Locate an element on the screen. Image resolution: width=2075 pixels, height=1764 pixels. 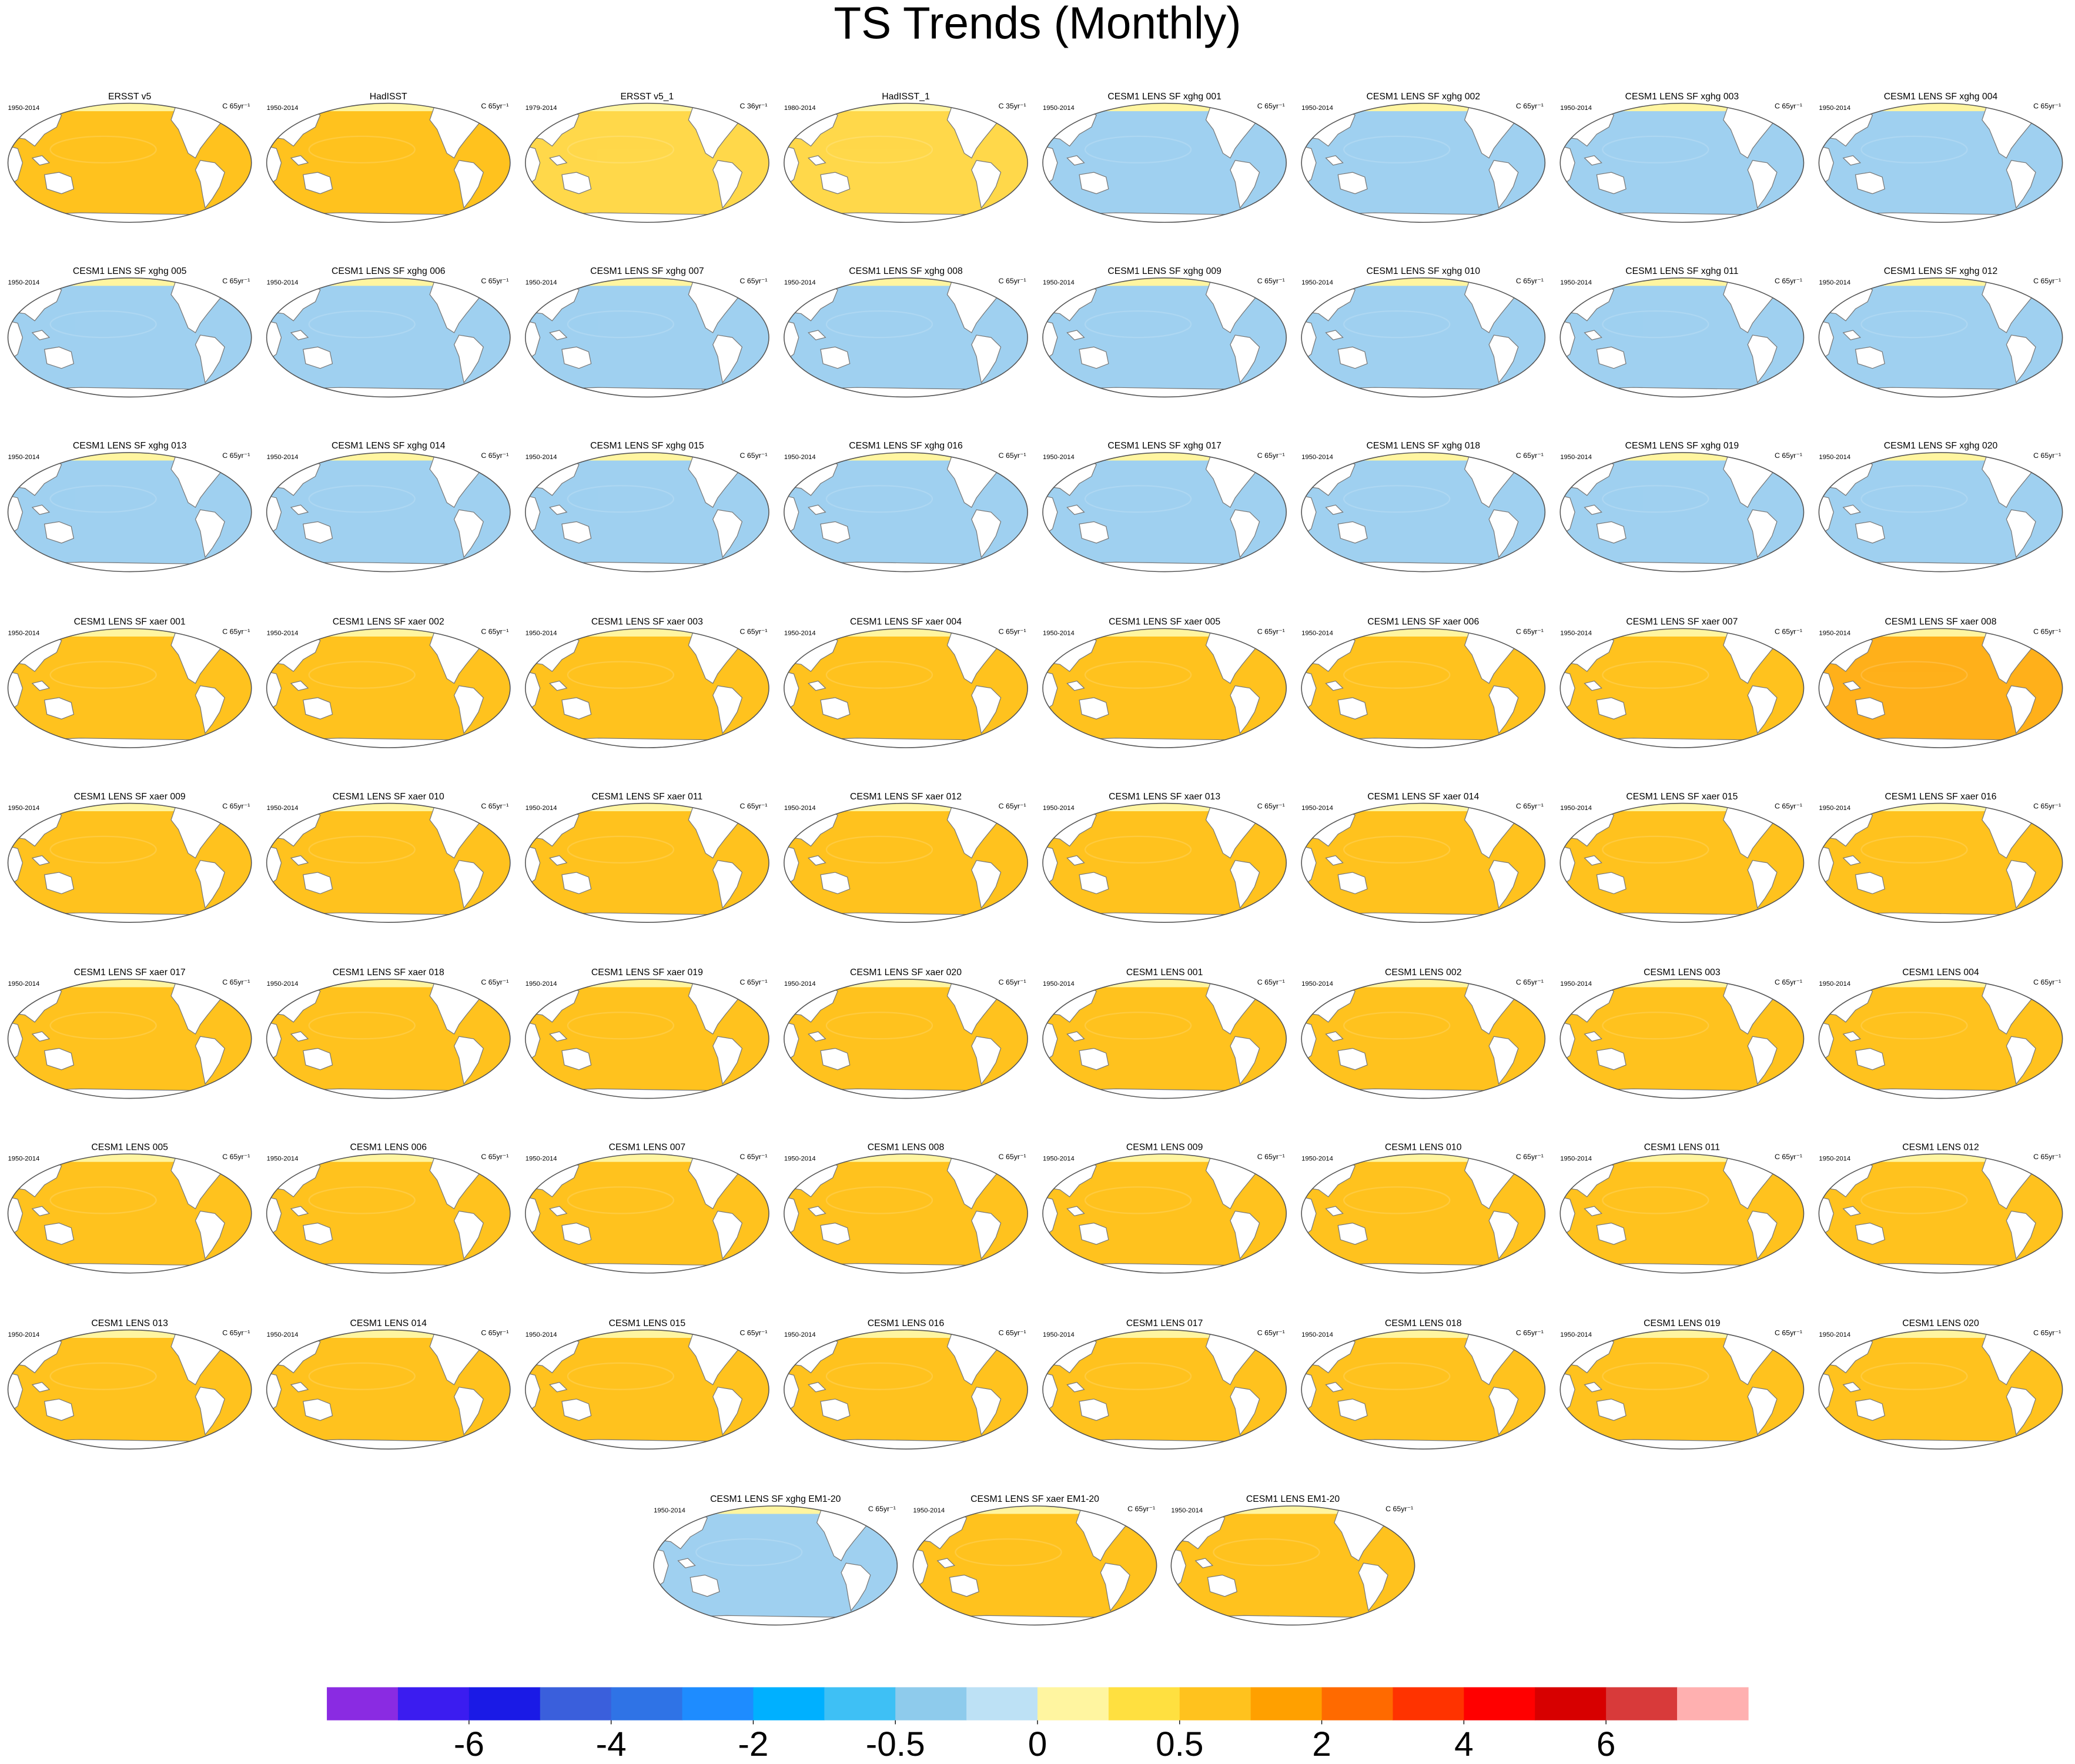
panel-title: CESM1 LENS SF xaer 002 is located at coordinates (388, 622).